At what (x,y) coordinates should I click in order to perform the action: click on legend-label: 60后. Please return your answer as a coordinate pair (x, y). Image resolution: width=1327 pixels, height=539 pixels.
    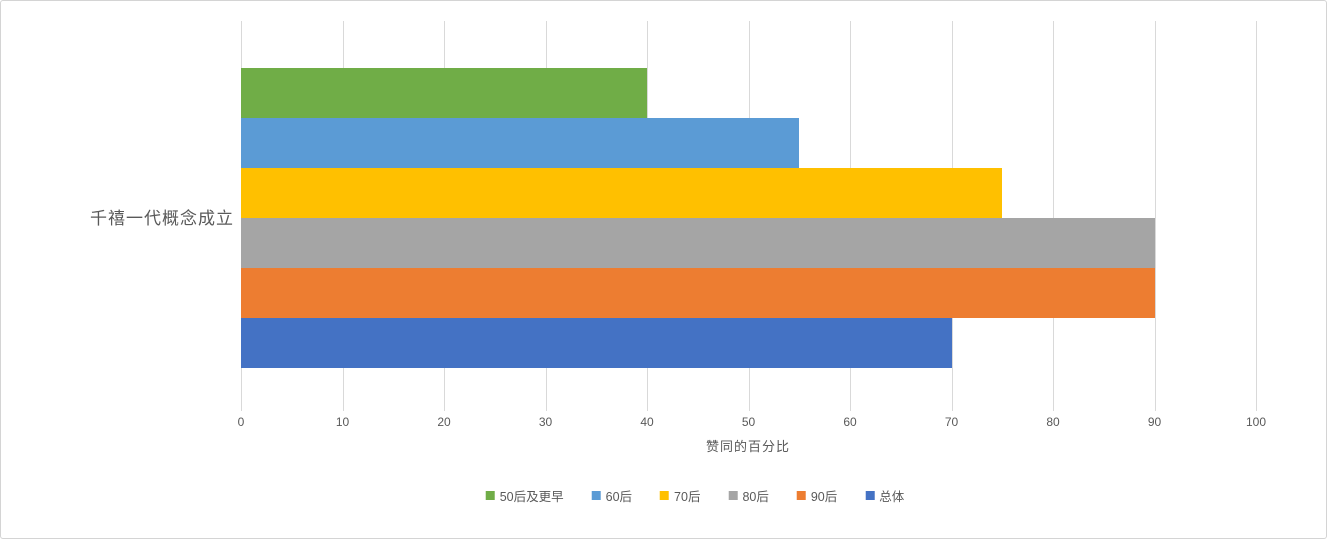
    Looking at the image, I should click on (619, 497).